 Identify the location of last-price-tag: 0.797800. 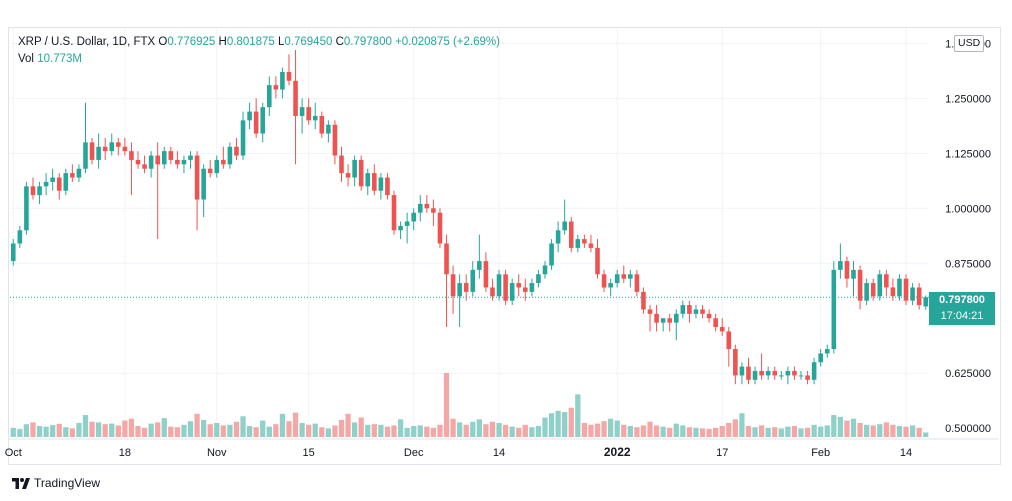
(962, 300).